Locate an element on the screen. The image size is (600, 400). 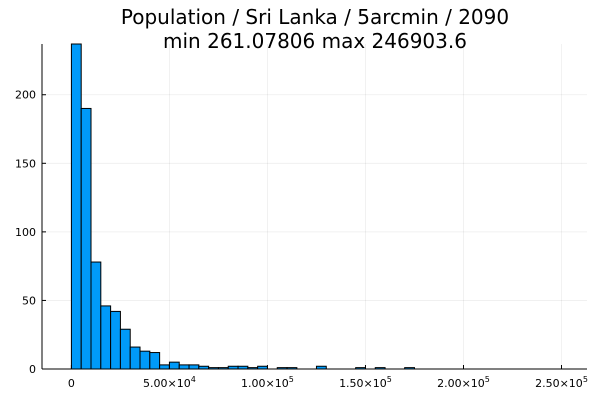
y-tick-label: 0 is located at coordinates (32, 369).